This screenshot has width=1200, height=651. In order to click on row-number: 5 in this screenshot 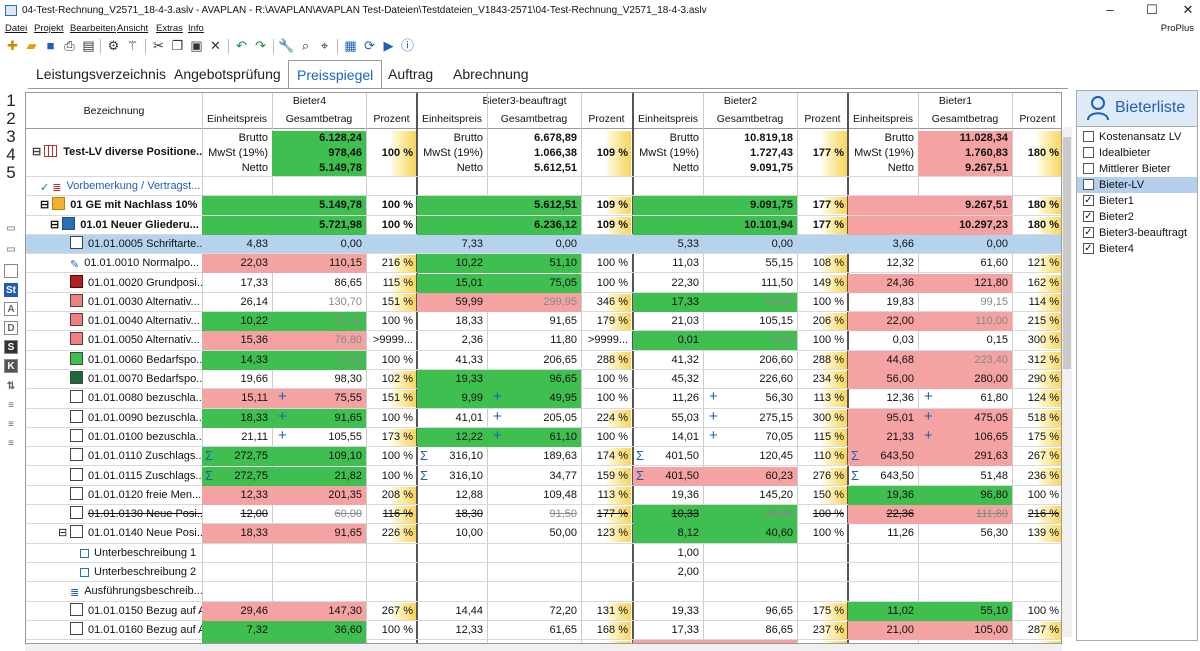, I will do `click(11, 172)`.